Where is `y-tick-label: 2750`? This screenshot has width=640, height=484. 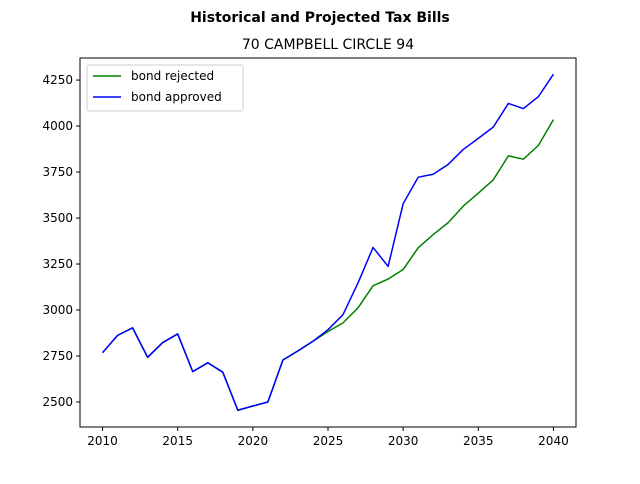 y-tick-label: 2750 is located at coordinates (57, 356).